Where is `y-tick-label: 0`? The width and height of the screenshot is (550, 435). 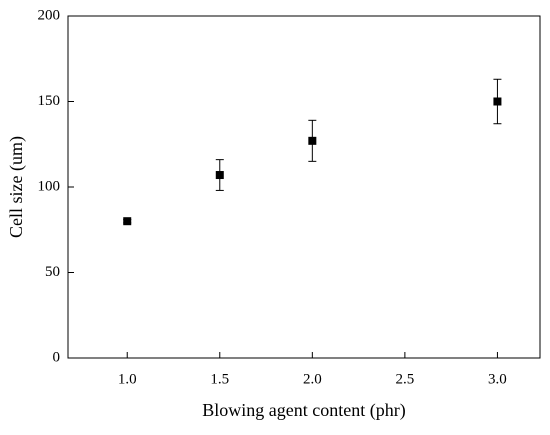 y-tick-label: 0 is located at coordinates (57, 357).